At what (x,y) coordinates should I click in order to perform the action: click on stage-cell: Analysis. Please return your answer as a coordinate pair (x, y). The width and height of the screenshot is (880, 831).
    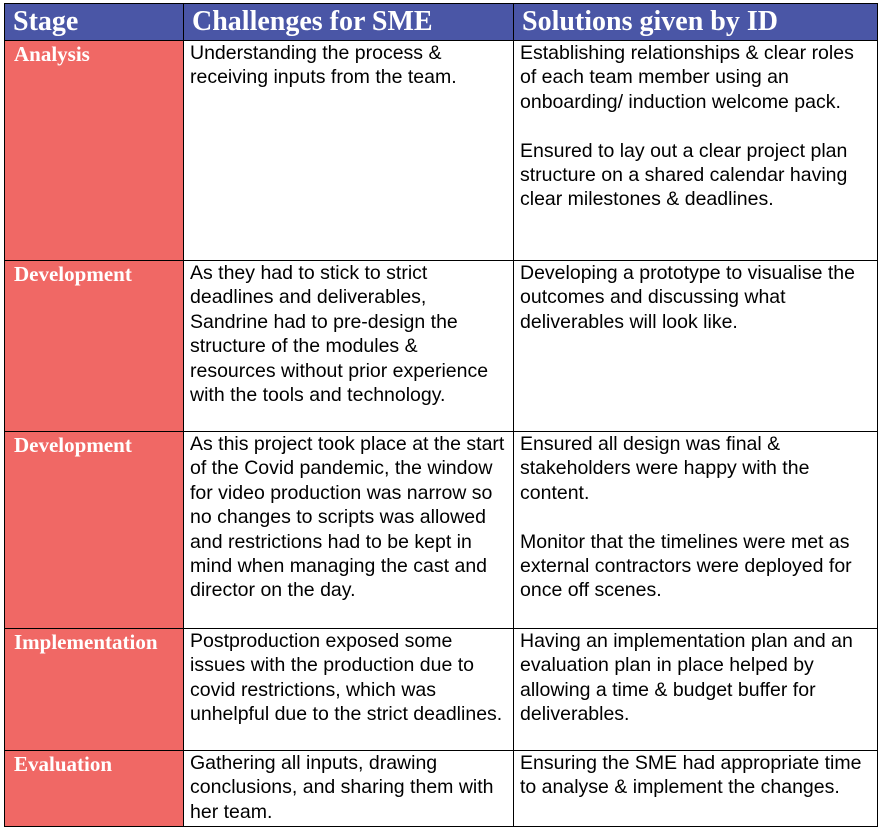
    Looking at the image, I should click on (94, 150).